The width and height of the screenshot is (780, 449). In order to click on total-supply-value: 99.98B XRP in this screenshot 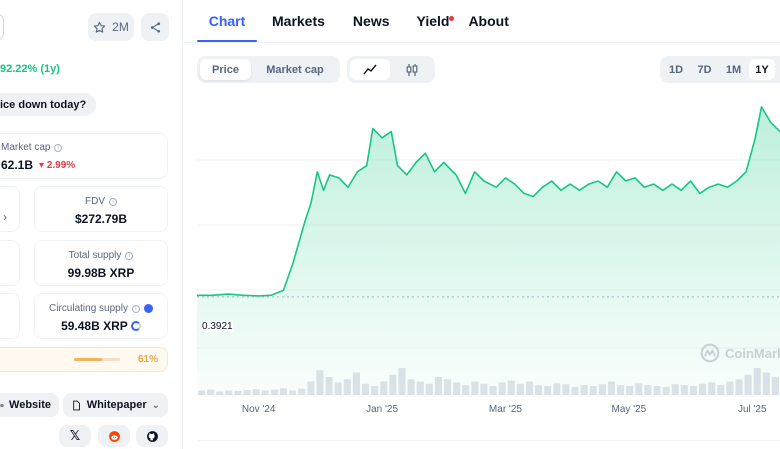, I will do `click(101, 273)`.